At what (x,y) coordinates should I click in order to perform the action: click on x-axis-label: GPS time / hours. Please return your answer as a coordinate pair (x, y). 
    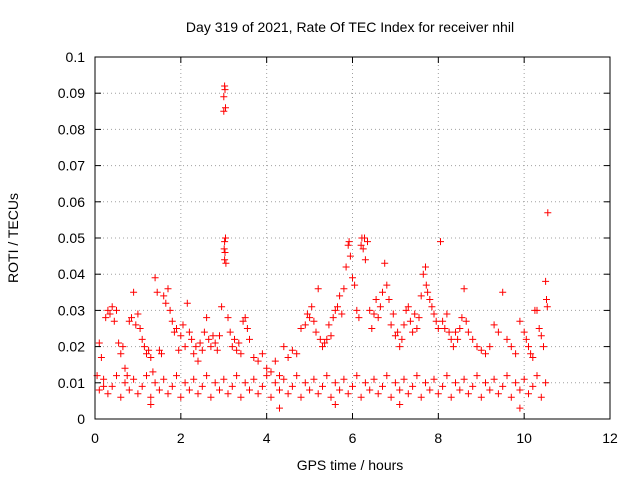
    Looking at the image, I should click on (350, 465).